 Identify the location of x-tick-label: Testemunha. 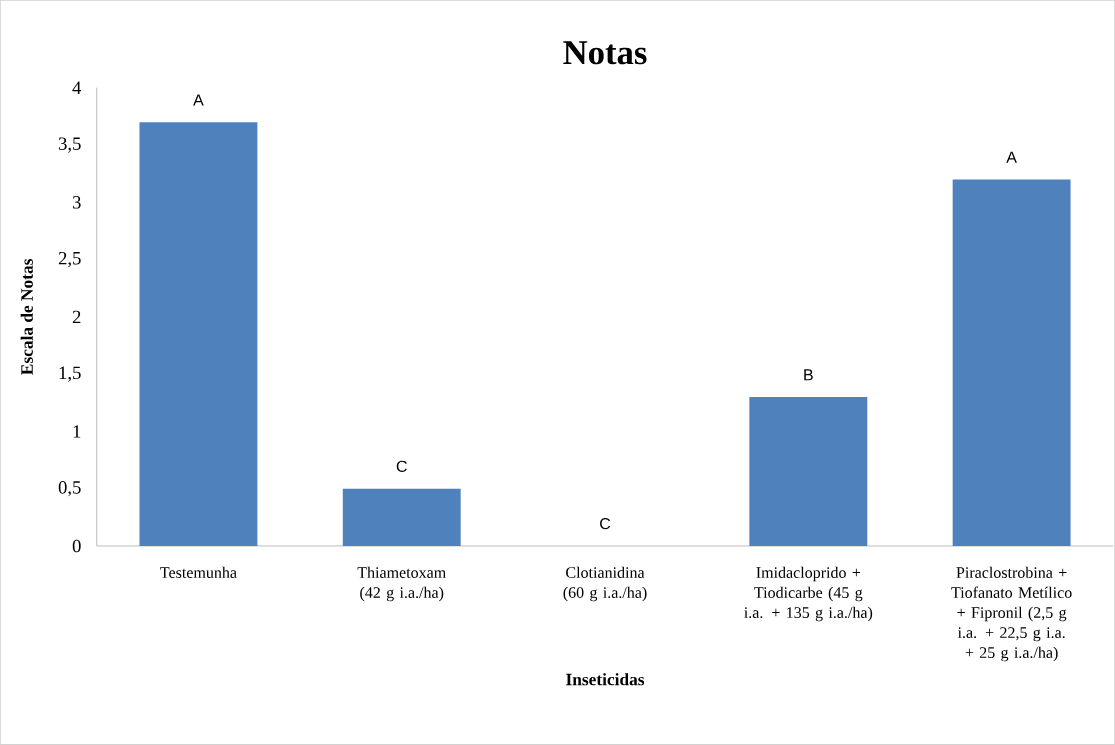
(198, 572).